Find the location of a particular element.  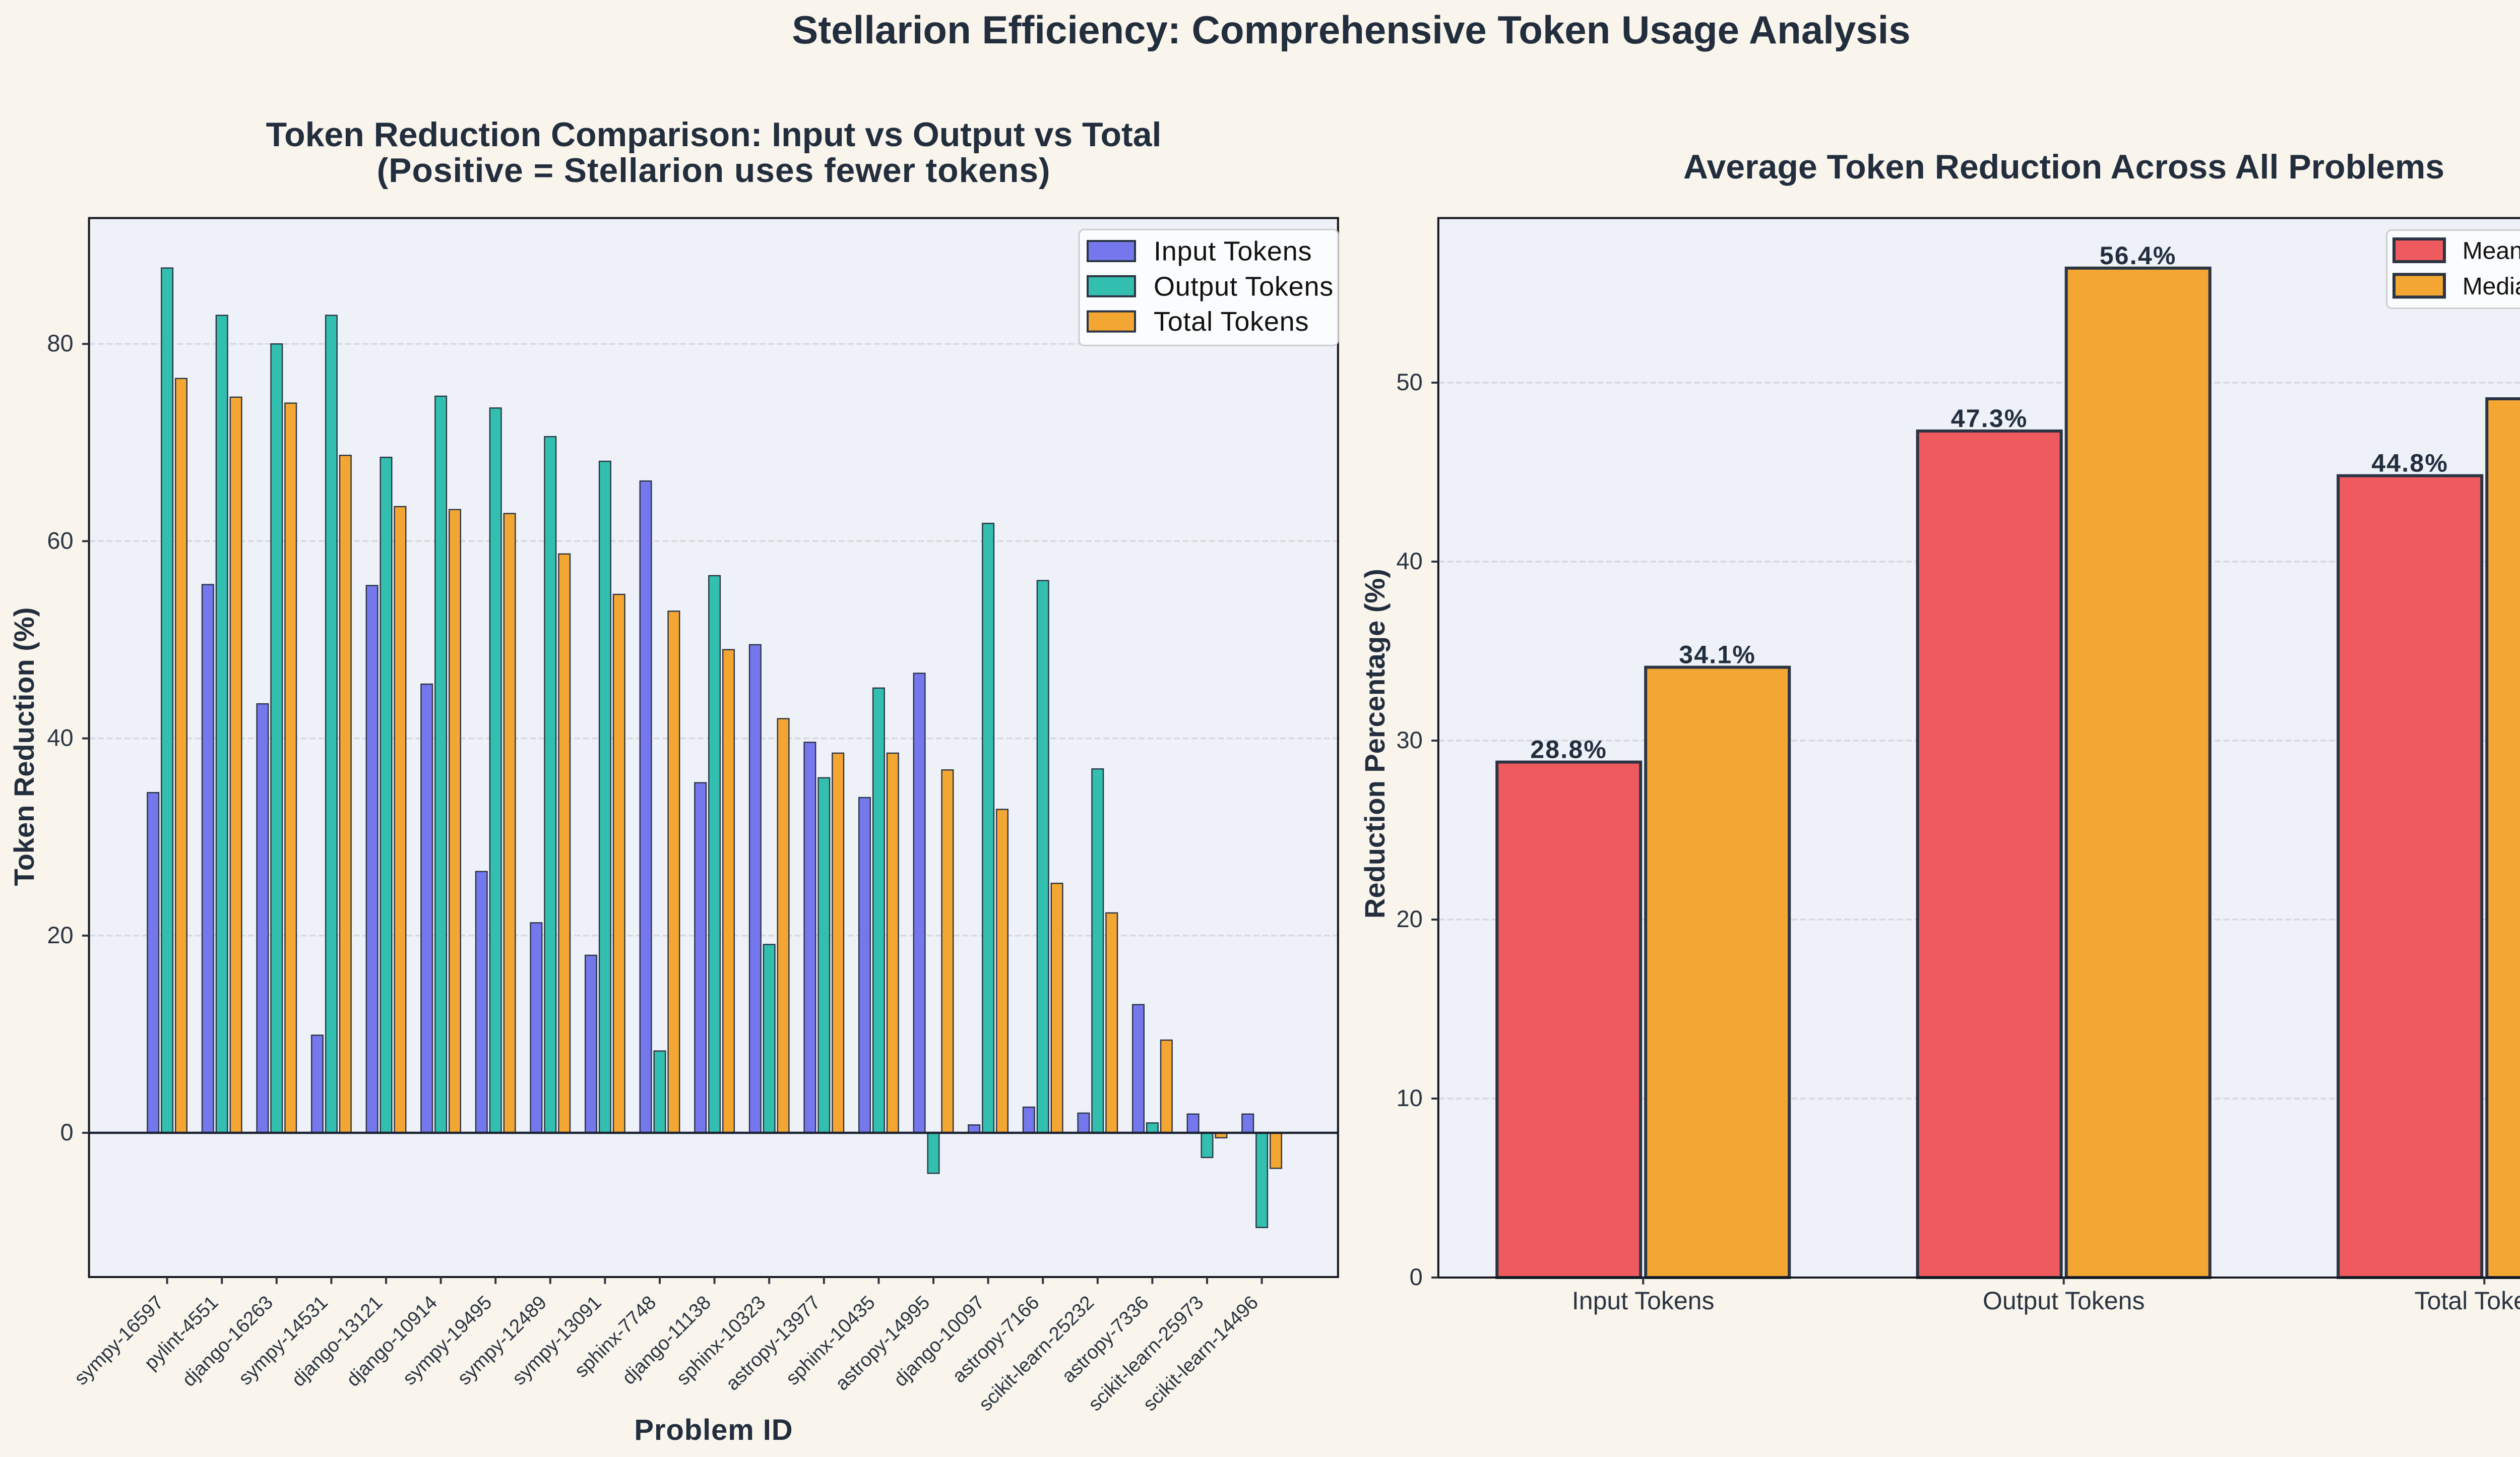

svg-text: Median Reduction is located at coordinates (2491, 286).